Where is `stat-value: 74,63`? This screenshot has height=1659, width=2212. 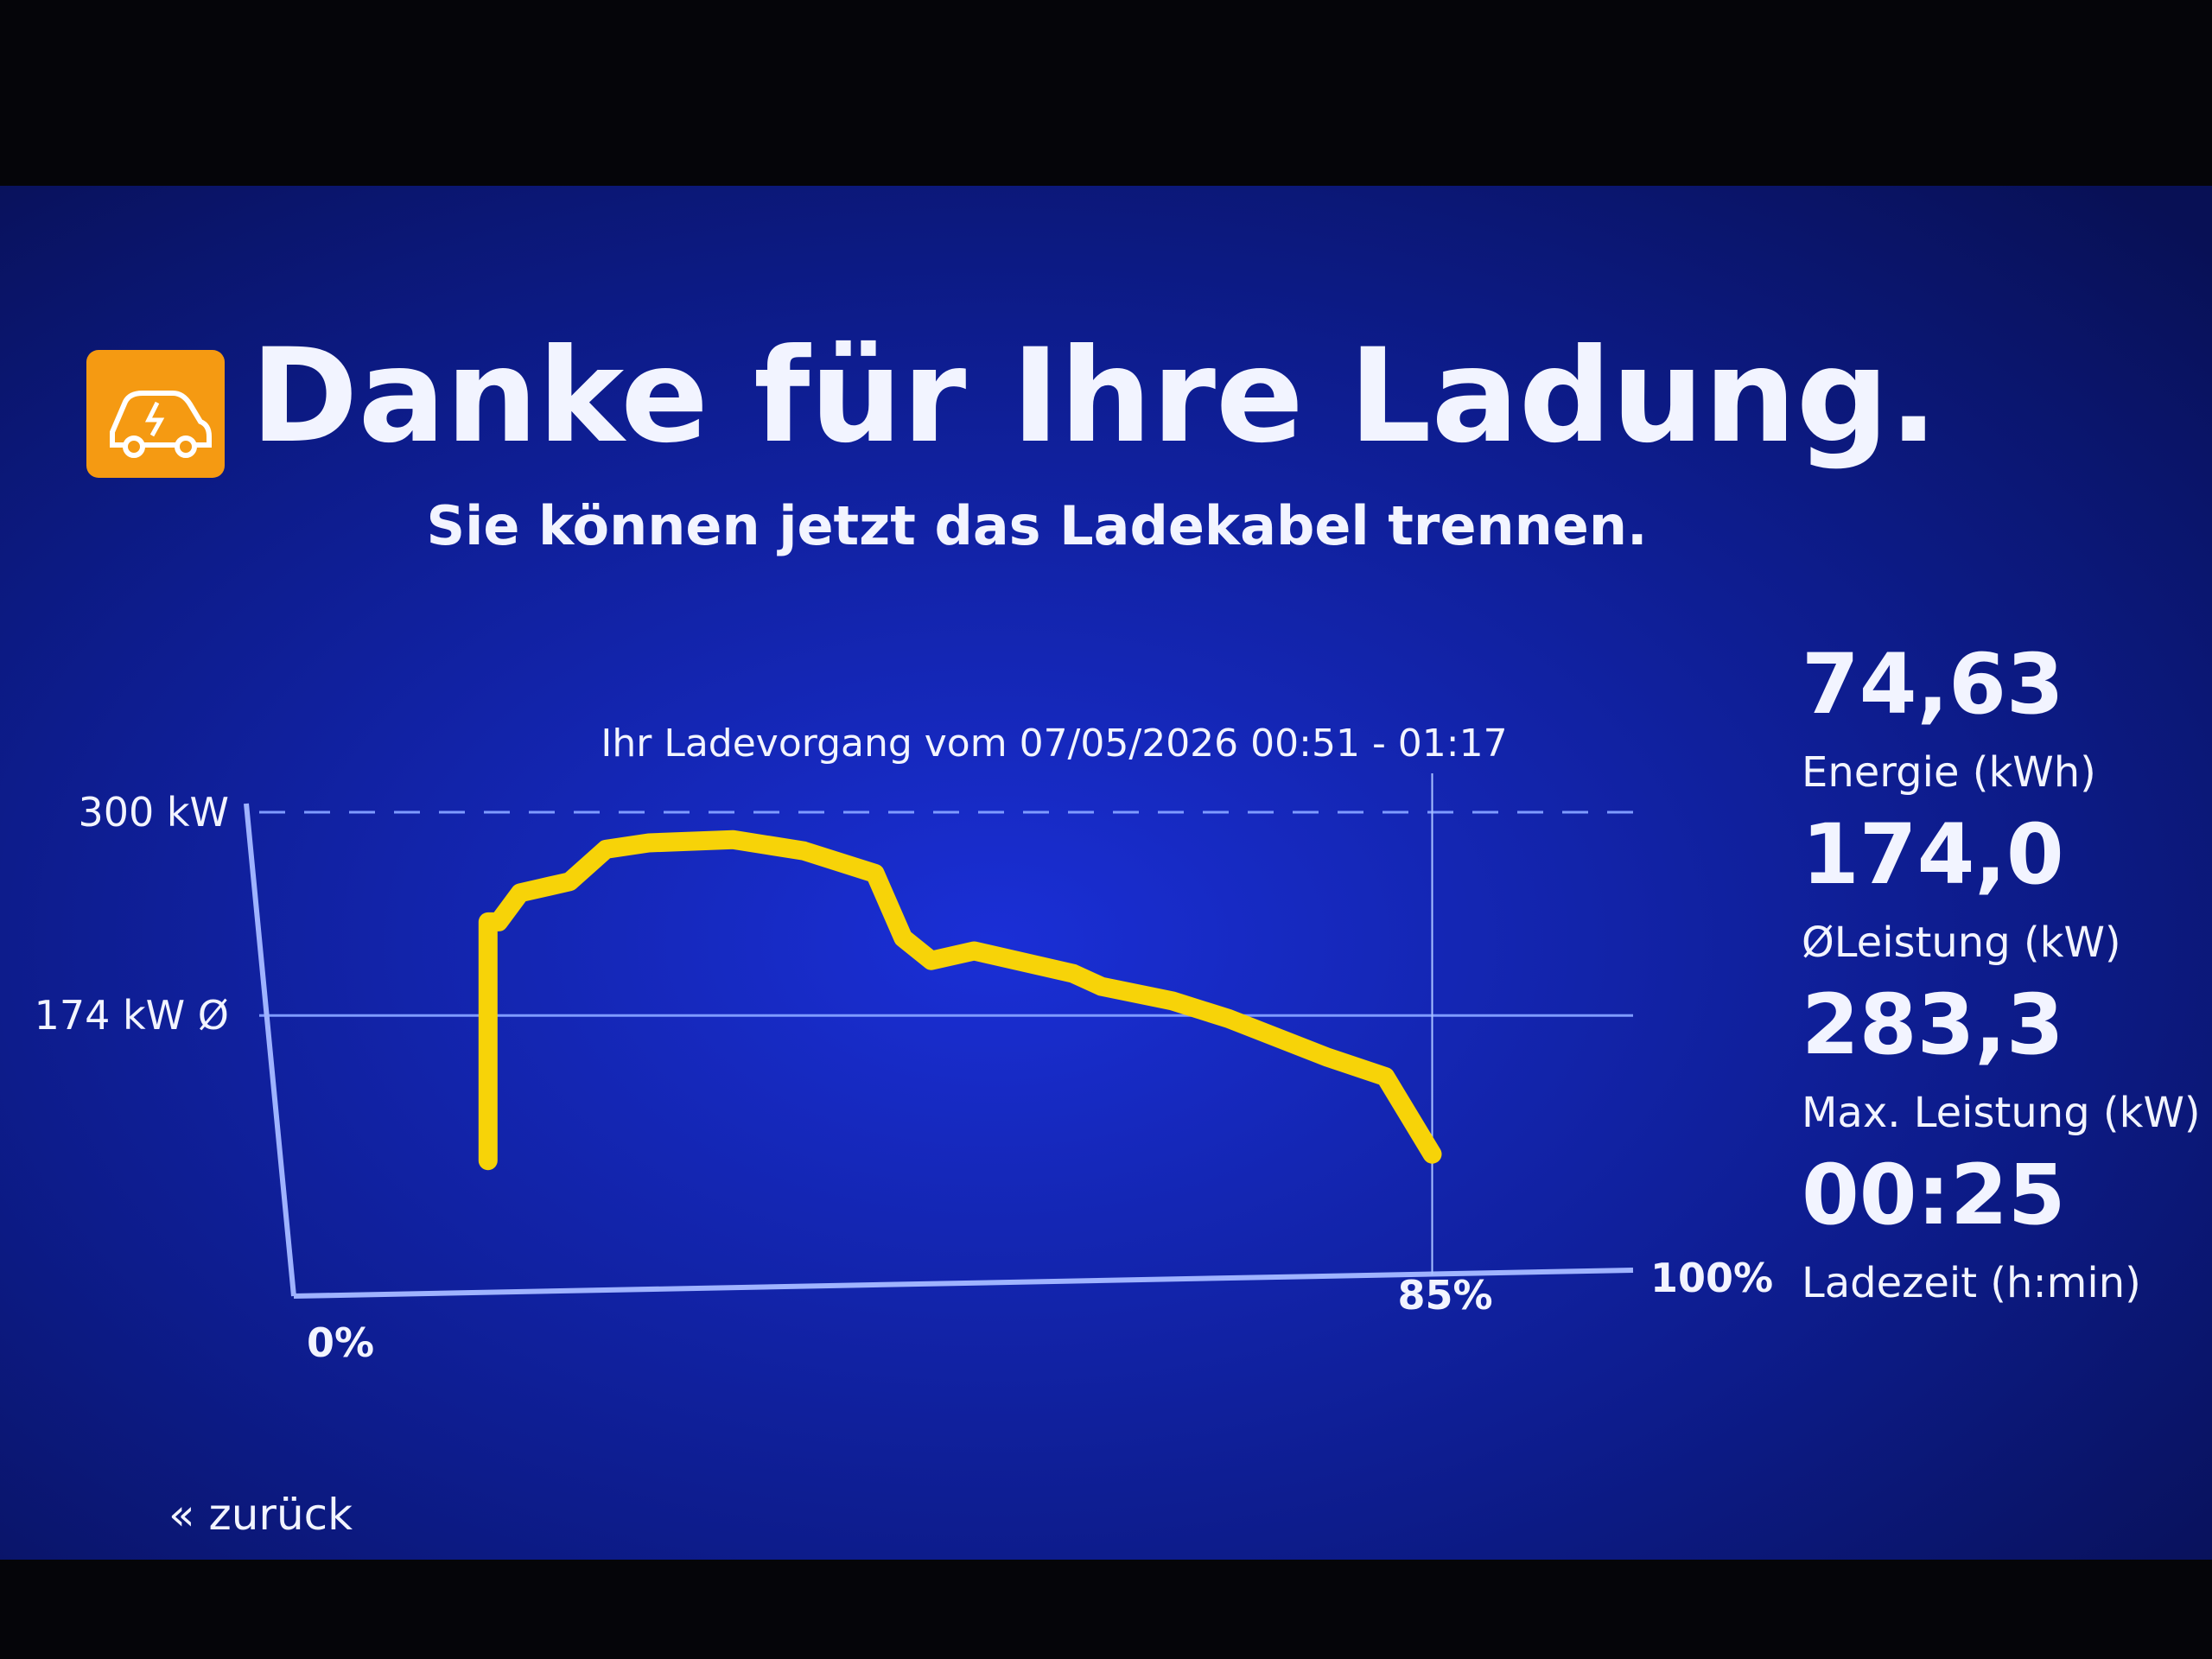
stat-value: 74,63 is located at coordinates (1933, 684).